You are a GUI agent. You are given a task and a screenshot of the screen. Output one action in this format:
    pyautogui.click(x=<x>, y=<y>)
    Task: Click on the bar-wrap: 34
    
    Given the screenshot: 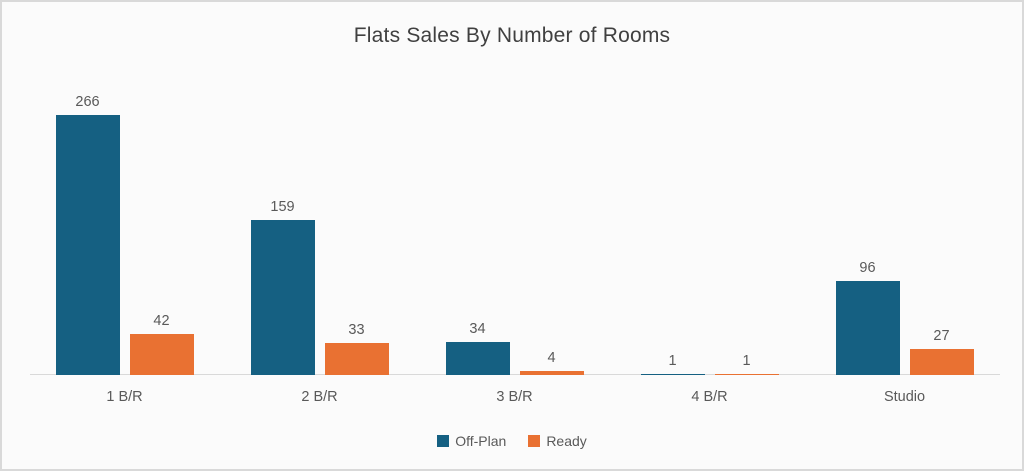 What is the action you would take?
    pyautogui.click(x=477, y=347)
    